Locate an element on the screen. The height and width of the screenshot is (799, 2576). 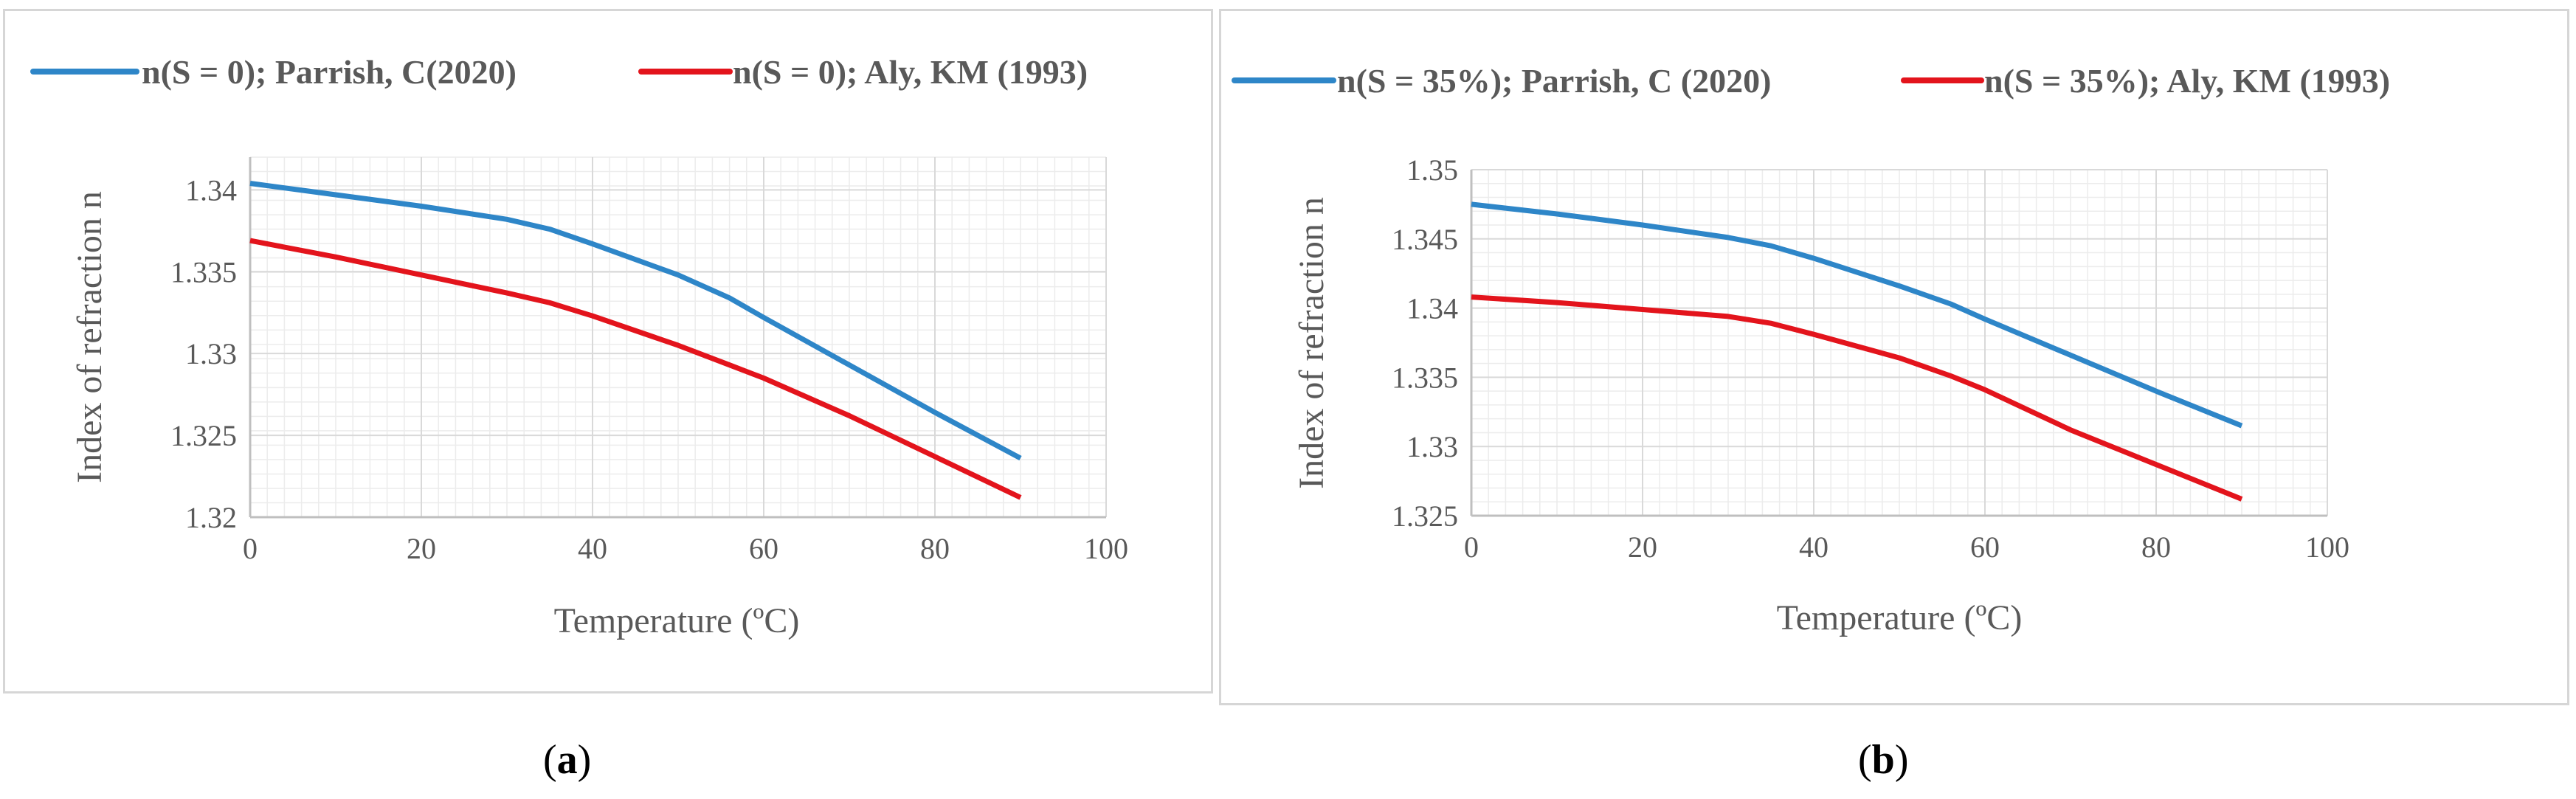
caption-a-label: a is located at coordinates (567, 760).